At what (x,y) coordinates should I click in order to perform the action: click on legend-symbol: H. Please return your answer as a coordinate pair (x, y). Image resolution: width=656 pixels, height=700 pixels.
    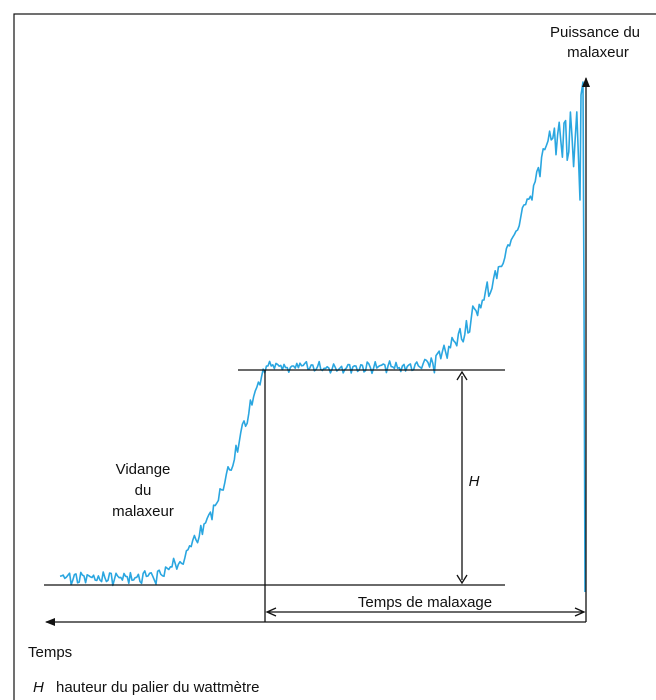
    Looking at the image, I should click on (38, 687).